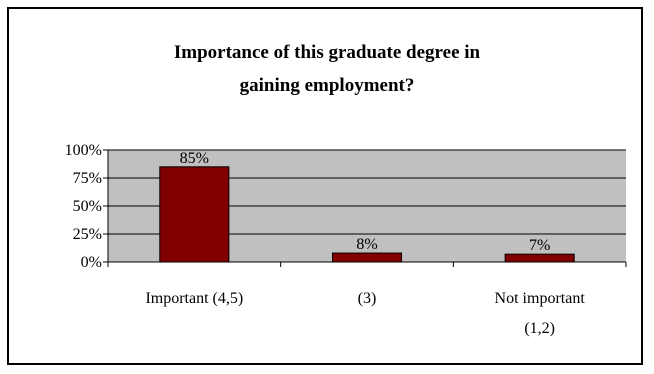 The image size is (654, 374). What do you see at coordinates (91, 262) in the screenshot?
I see `y-tick-label: 0%` at bounding box center [91, 262].